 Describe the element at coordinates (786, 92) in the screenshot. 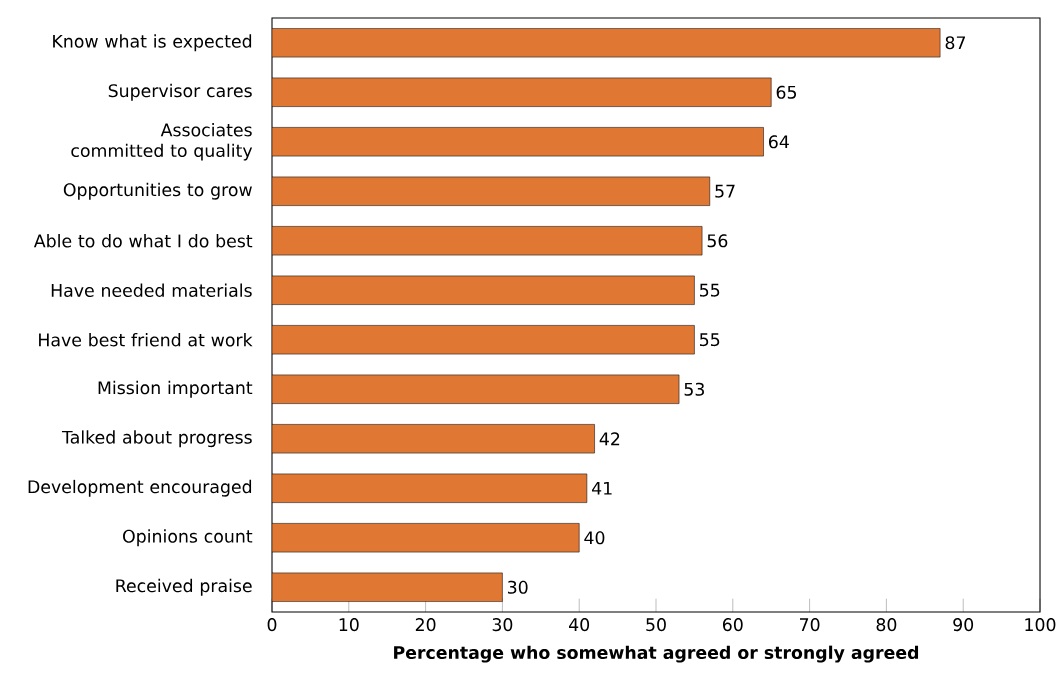

I see `data-label: 65` at that location.